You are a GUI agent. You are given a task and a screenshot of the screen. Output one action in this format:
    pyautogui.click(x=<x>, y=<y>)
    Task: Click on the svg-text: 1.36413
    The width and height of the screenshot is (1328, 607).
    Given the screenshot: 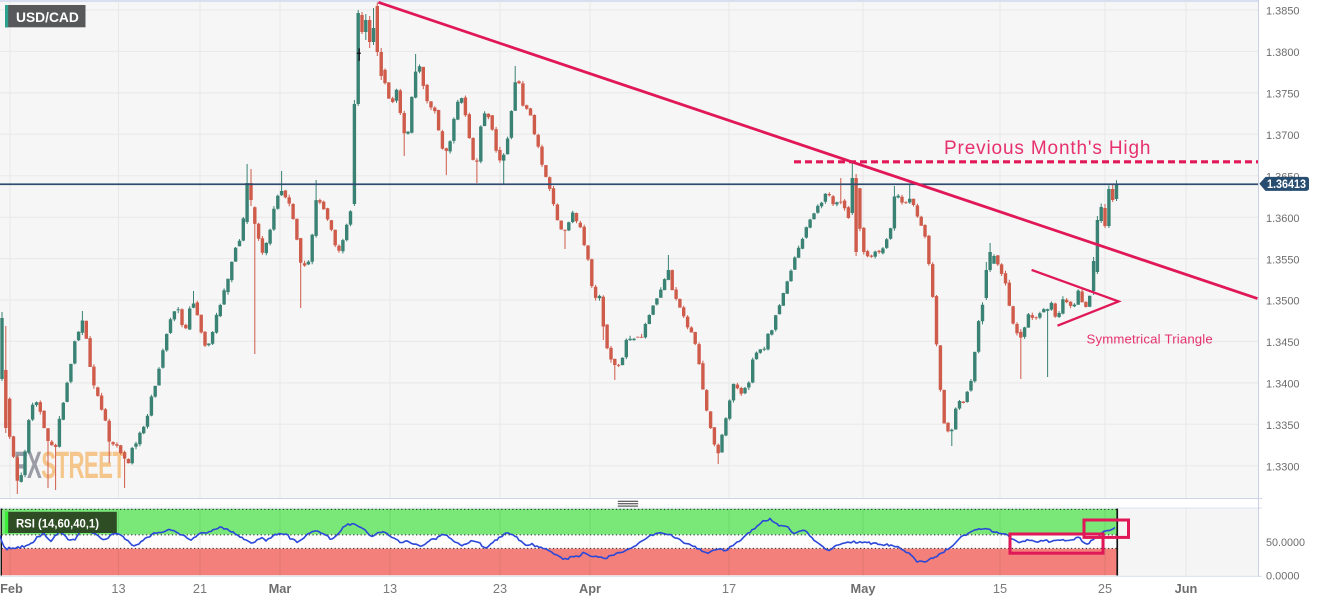 What is the action you would take?
    pyautogui.click(x=1286, y=184)
    